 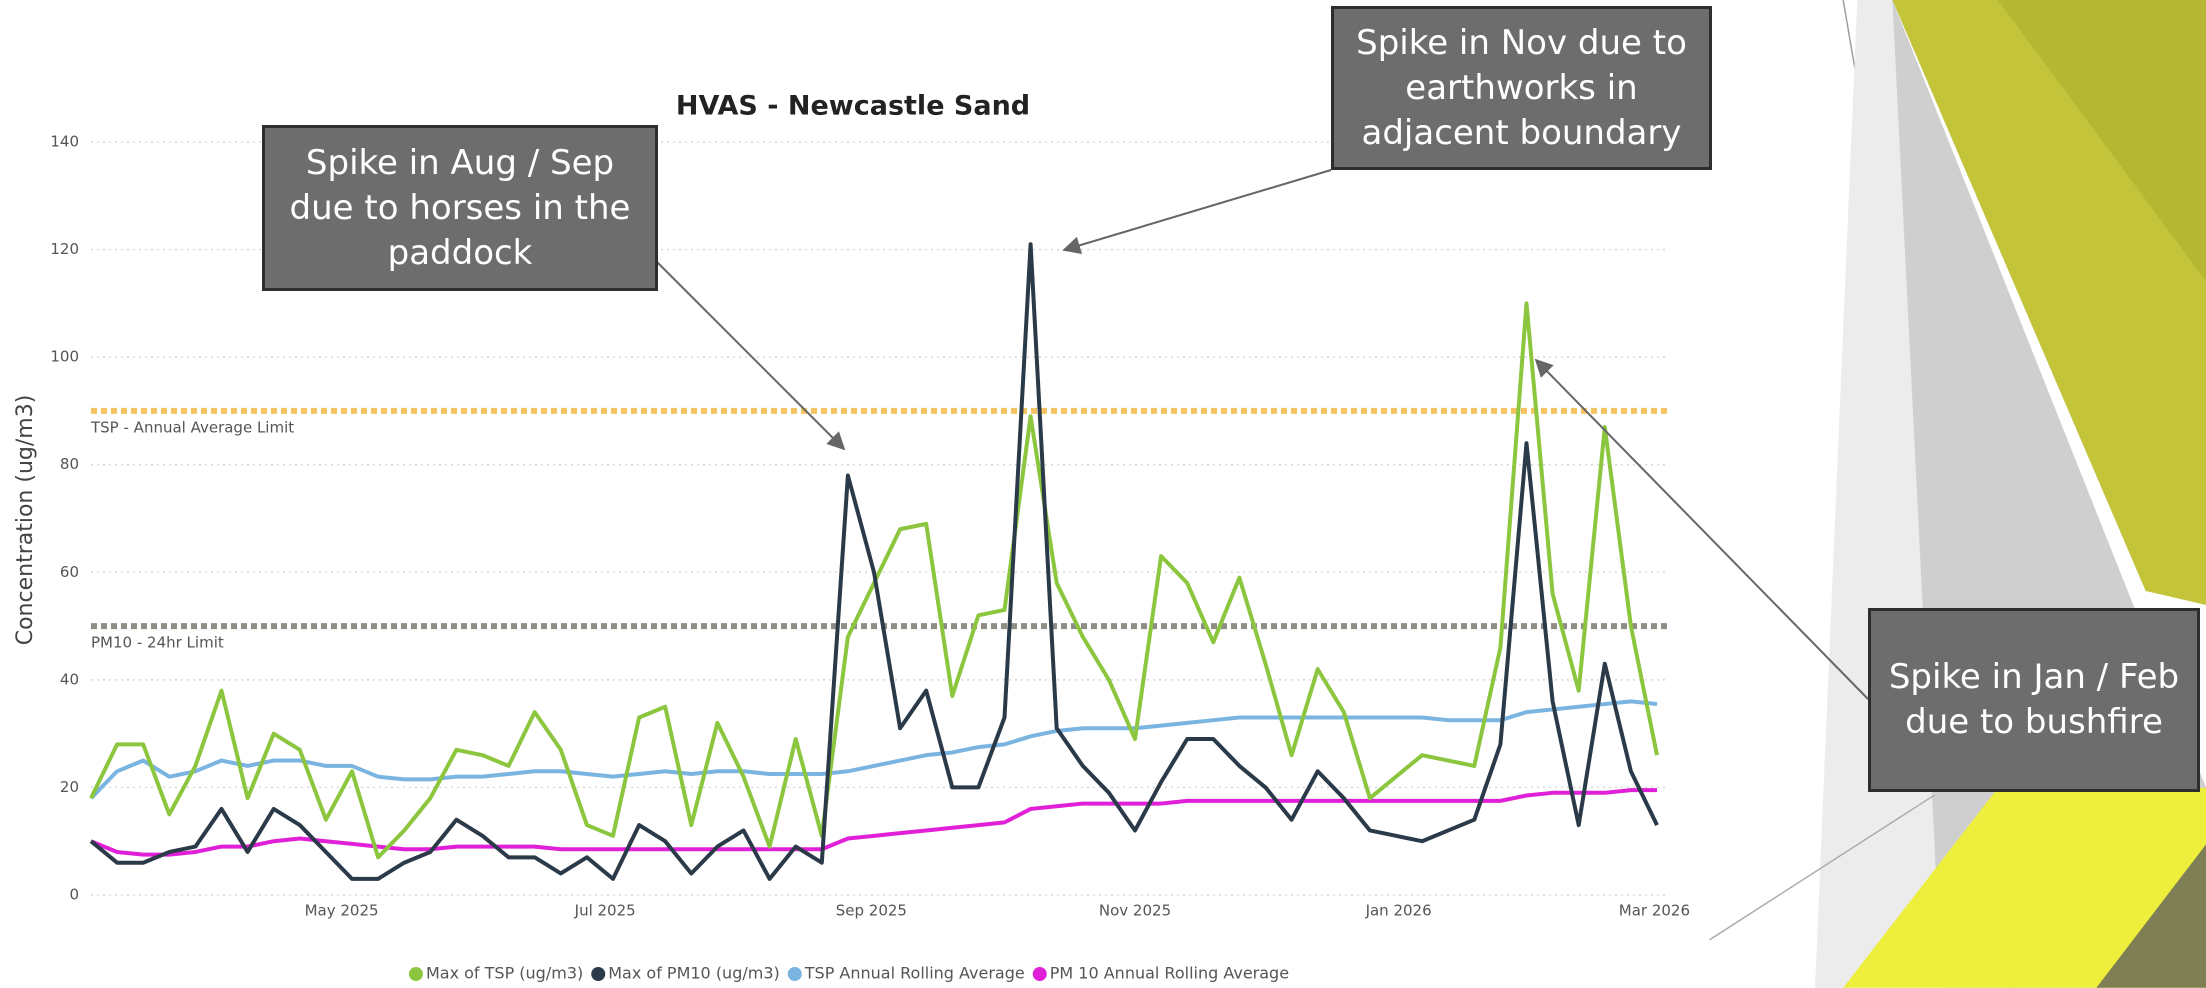 What do you see at coordinates (504, 973) in the screenshot?
I see `legend-label: Max of TSP (ug/m3)` at bounding box center [504, 973].